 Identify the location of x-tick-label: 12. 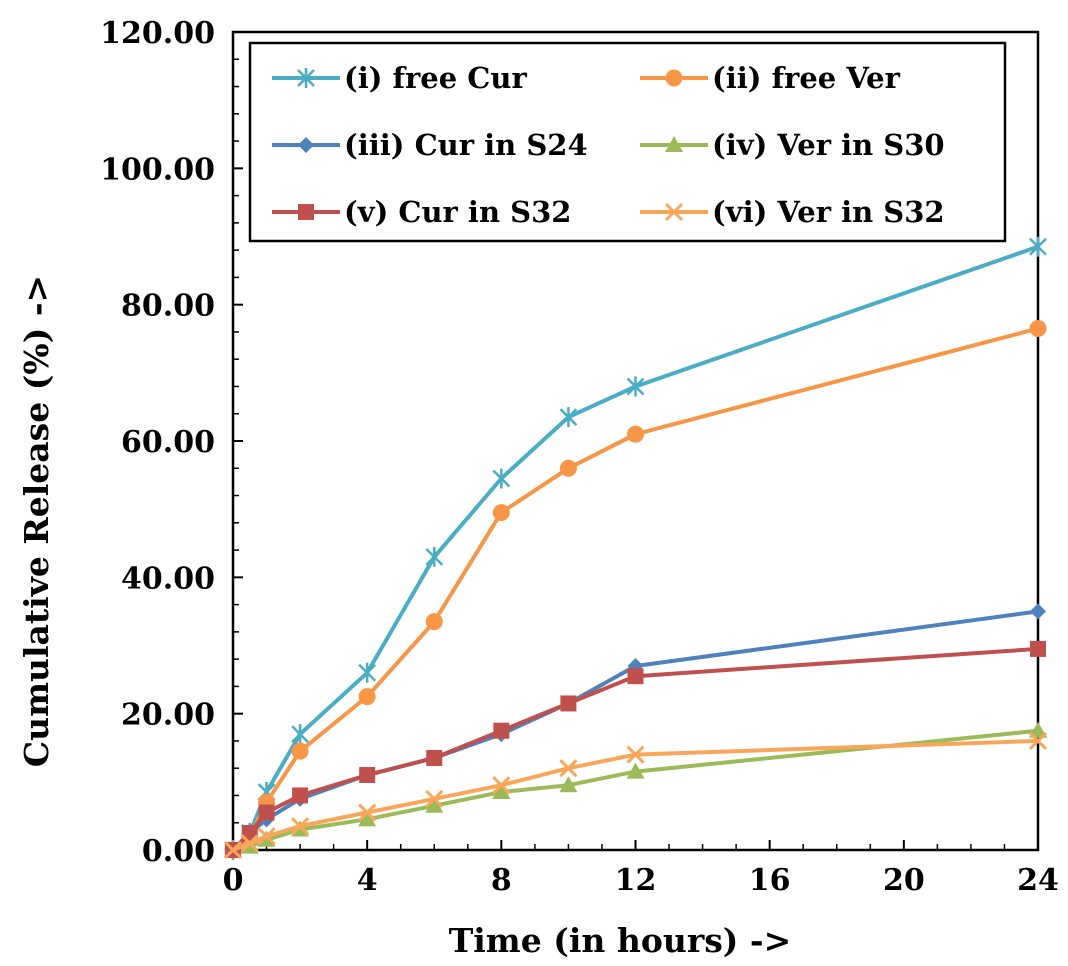
(636, 880).